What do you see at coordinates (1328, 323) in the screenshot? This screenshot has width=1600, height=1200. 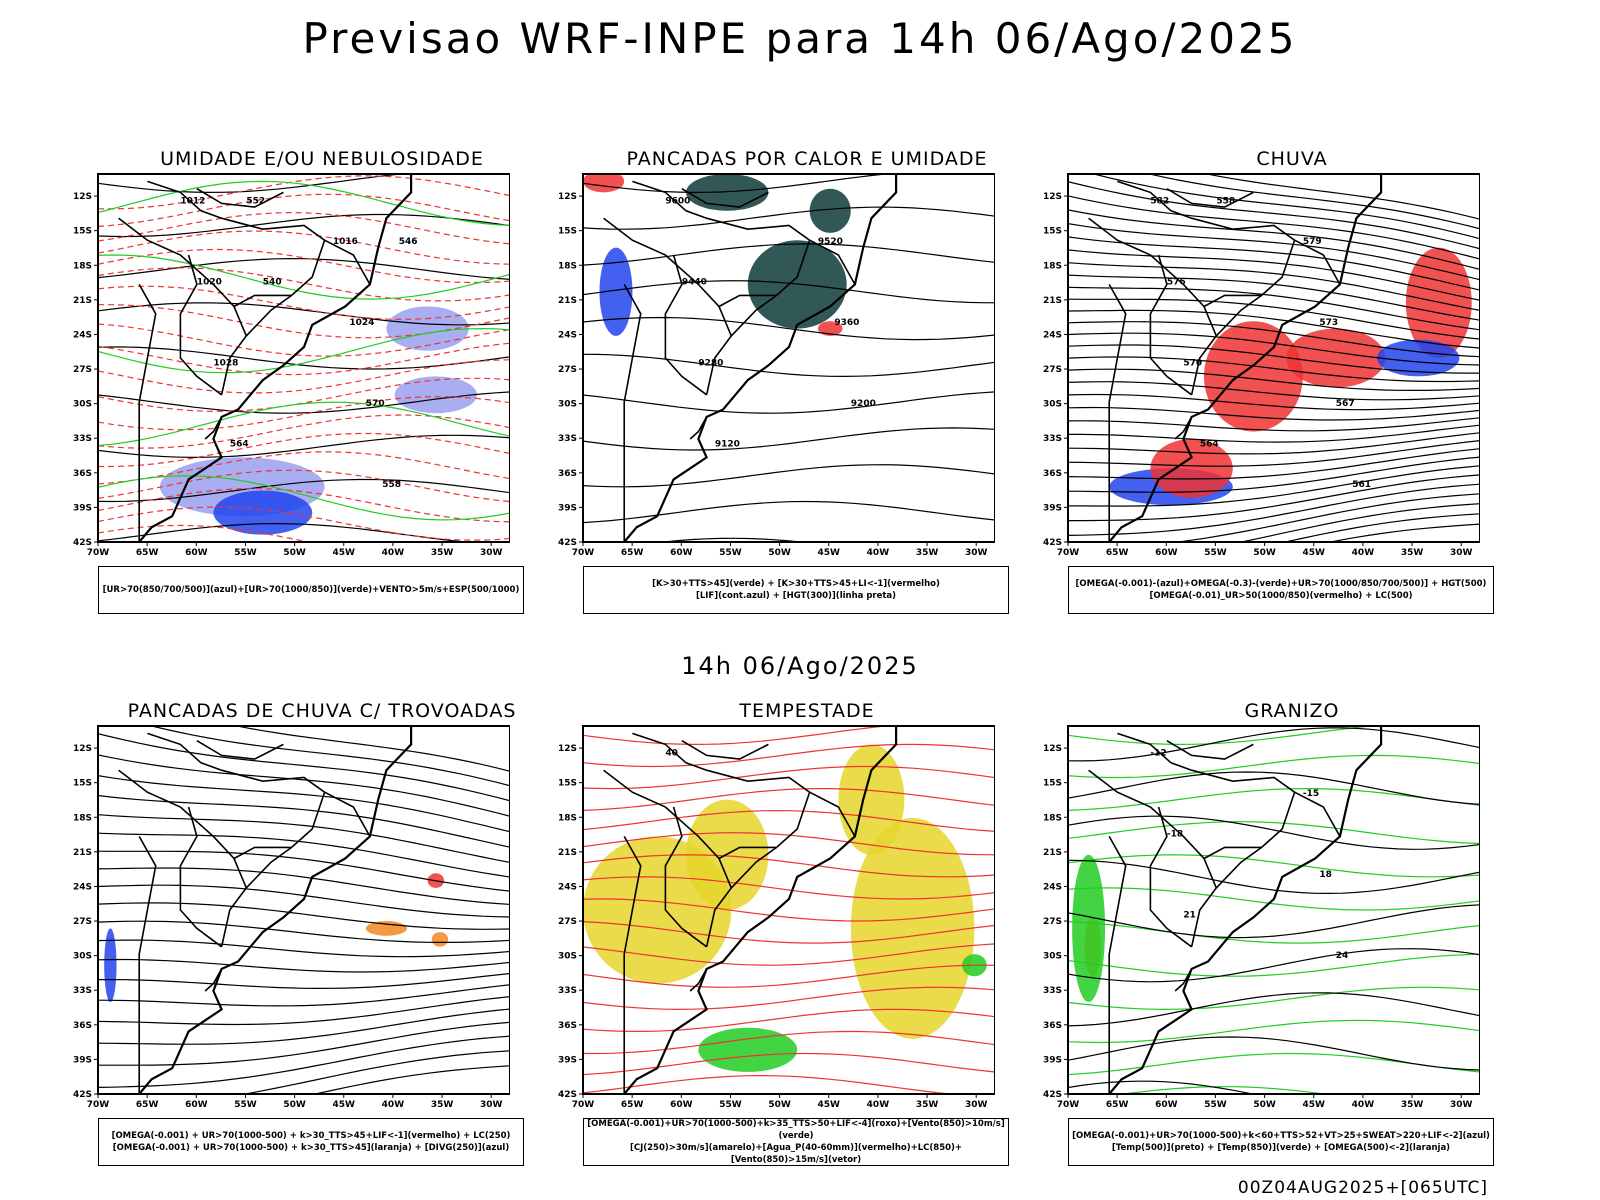 I see `contour-label: 573` at bounding box center [1328, 323].